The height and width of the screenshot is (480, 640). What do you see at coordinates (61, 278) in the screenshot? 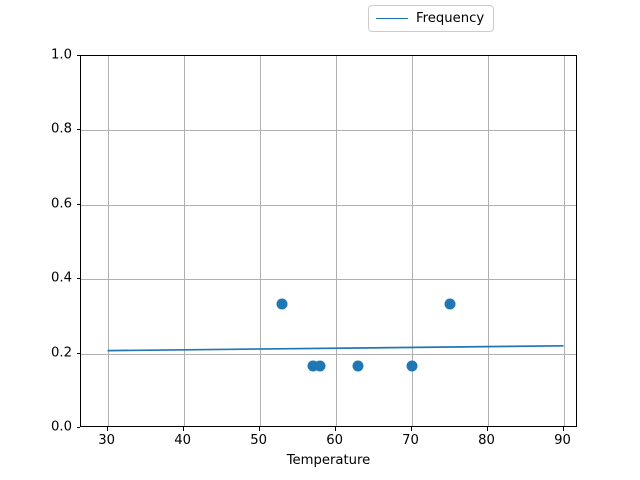
I see `y-tick-label: 0.4` at bounding box center [61, 278].